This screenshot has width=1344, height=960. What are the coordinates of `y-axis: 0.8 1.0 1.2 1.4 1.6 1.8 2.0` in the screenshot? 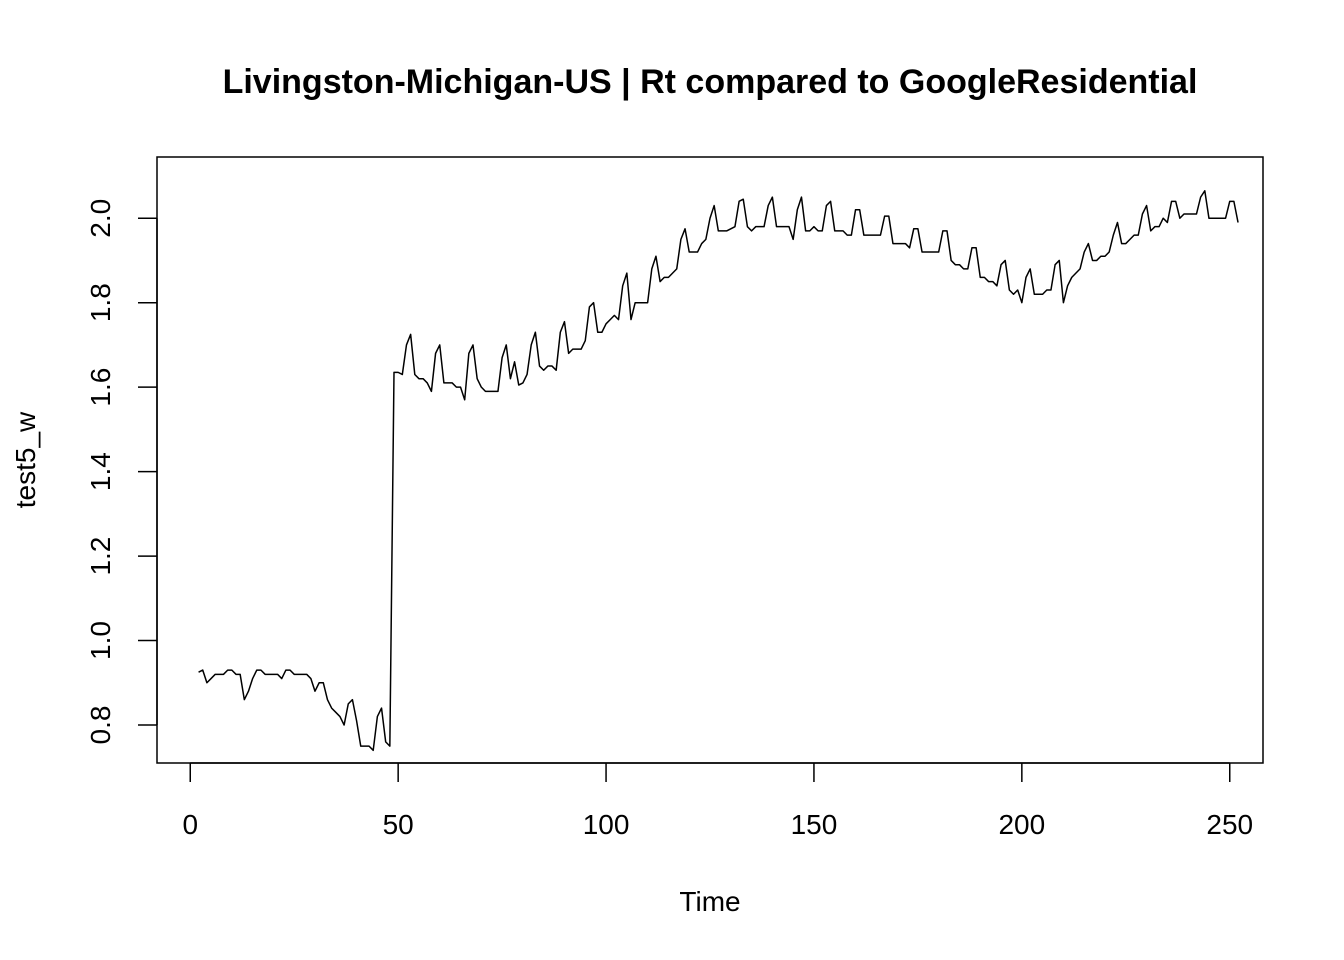 It's located at (121, 472).